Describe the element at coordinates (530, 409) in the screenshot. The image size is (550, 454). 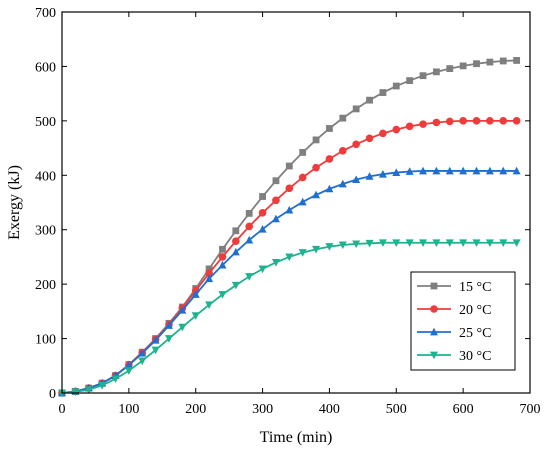
I see `x-tick-label: 700` at that location.